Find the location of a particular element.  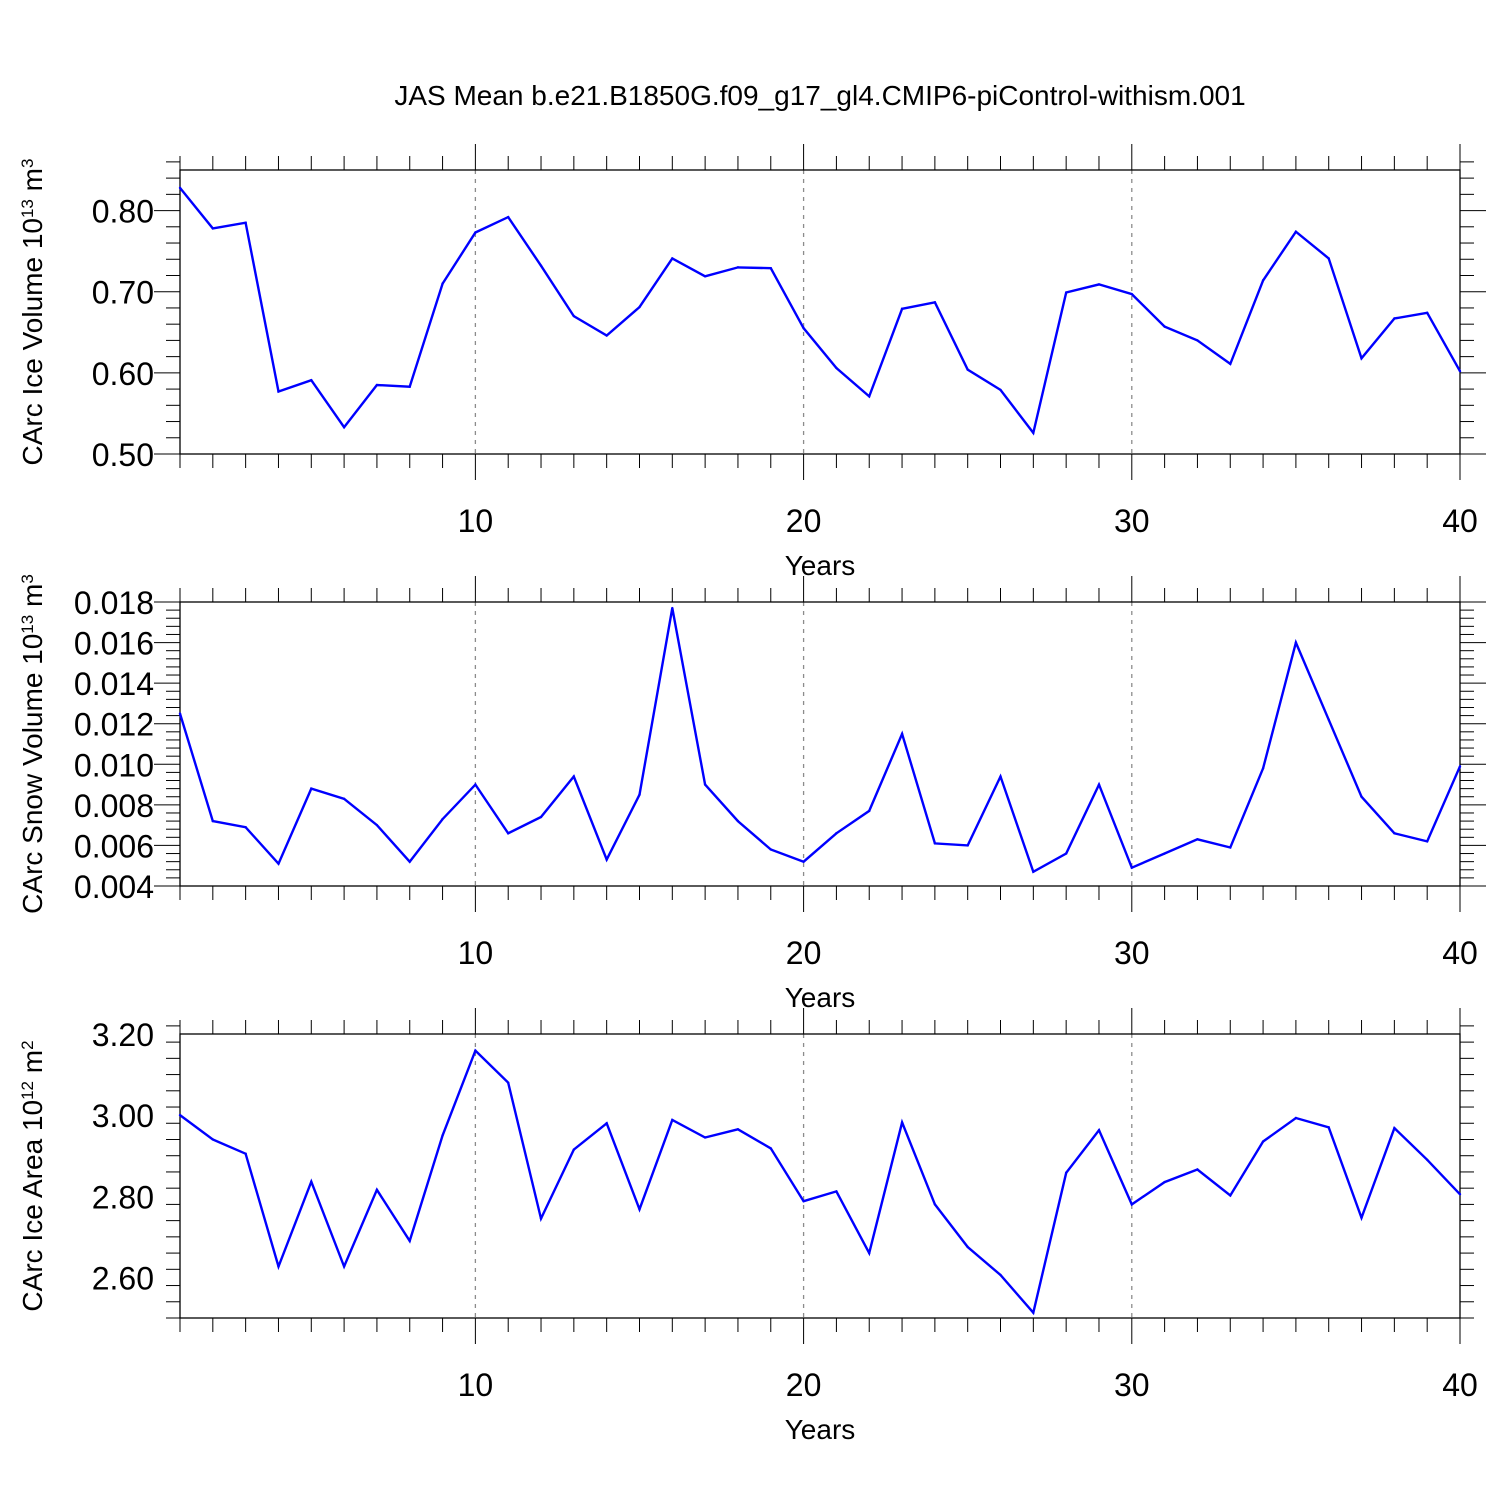

y-tick-label: 2.80 is located at coordinates (123, 1197).